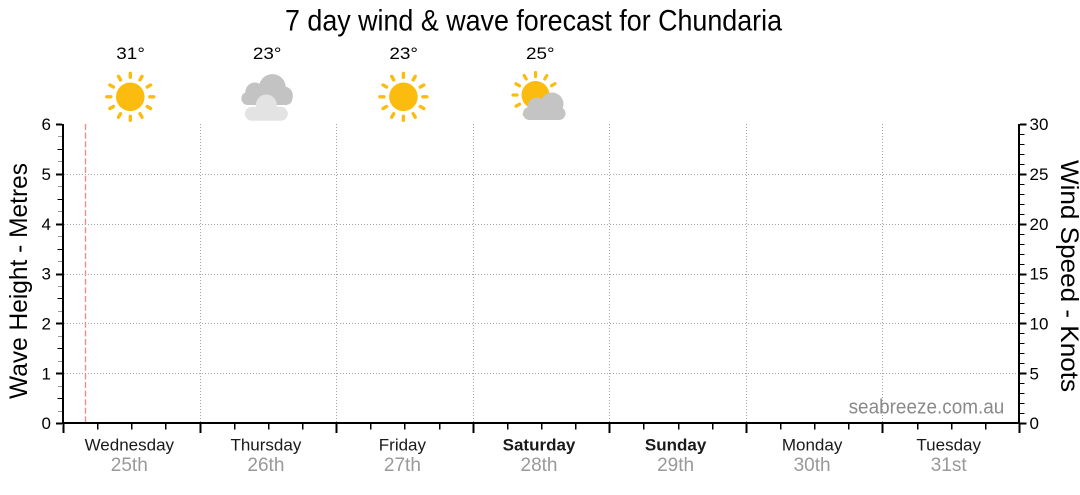  What do you see at coordinates (948, 445) in the screenshot?
I see `svg-text: Tuesday` at bounding box center [948, 445].